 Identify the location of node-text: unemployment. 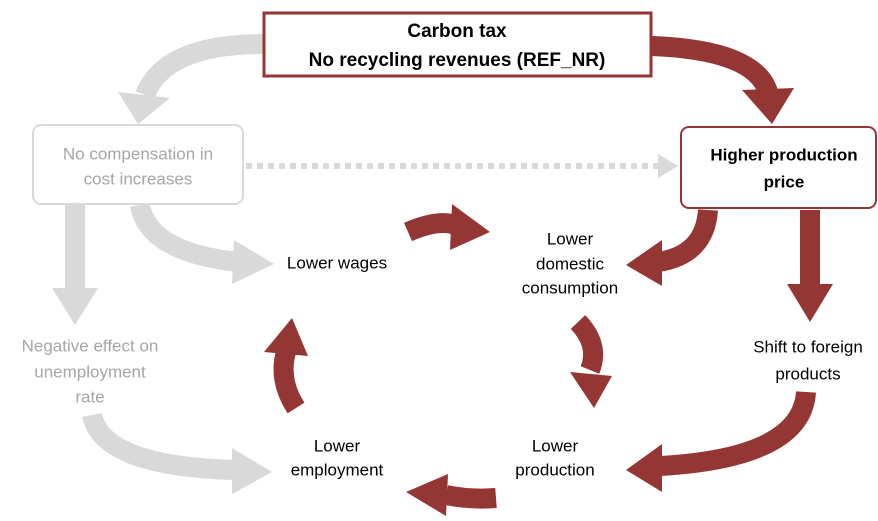
(90, 371).